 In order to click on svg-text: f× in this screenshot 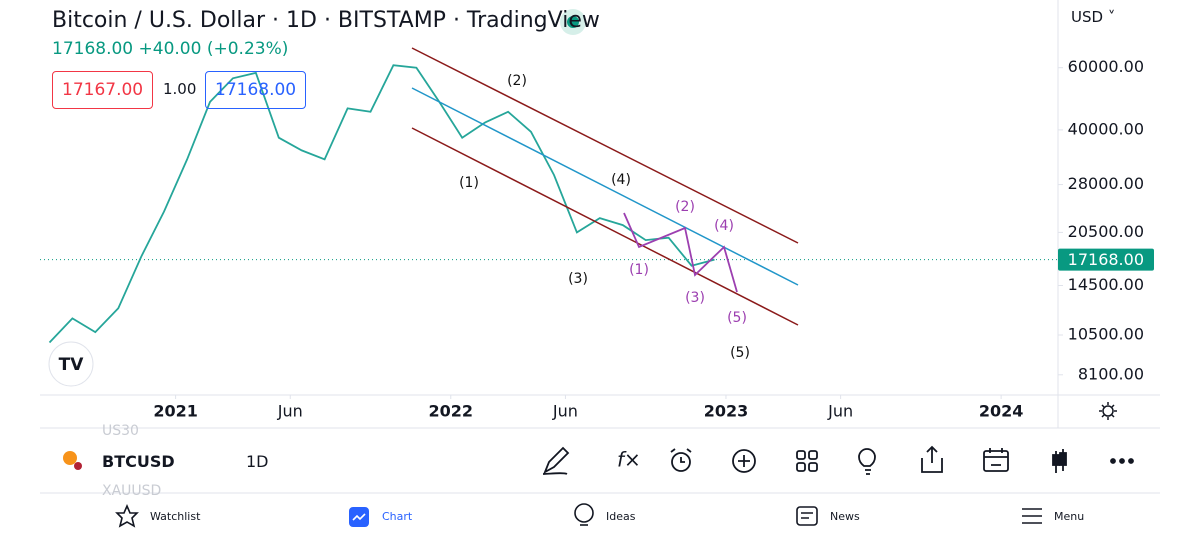, I will do `click(629, 460)`.